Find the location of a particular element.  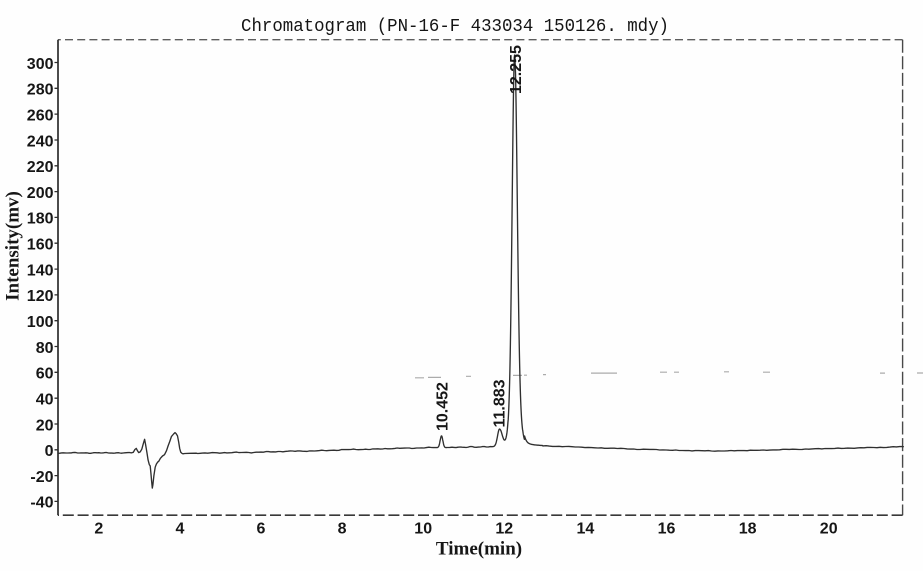

svg-text: Intensity(mv) is located at coordinates (13, 246).